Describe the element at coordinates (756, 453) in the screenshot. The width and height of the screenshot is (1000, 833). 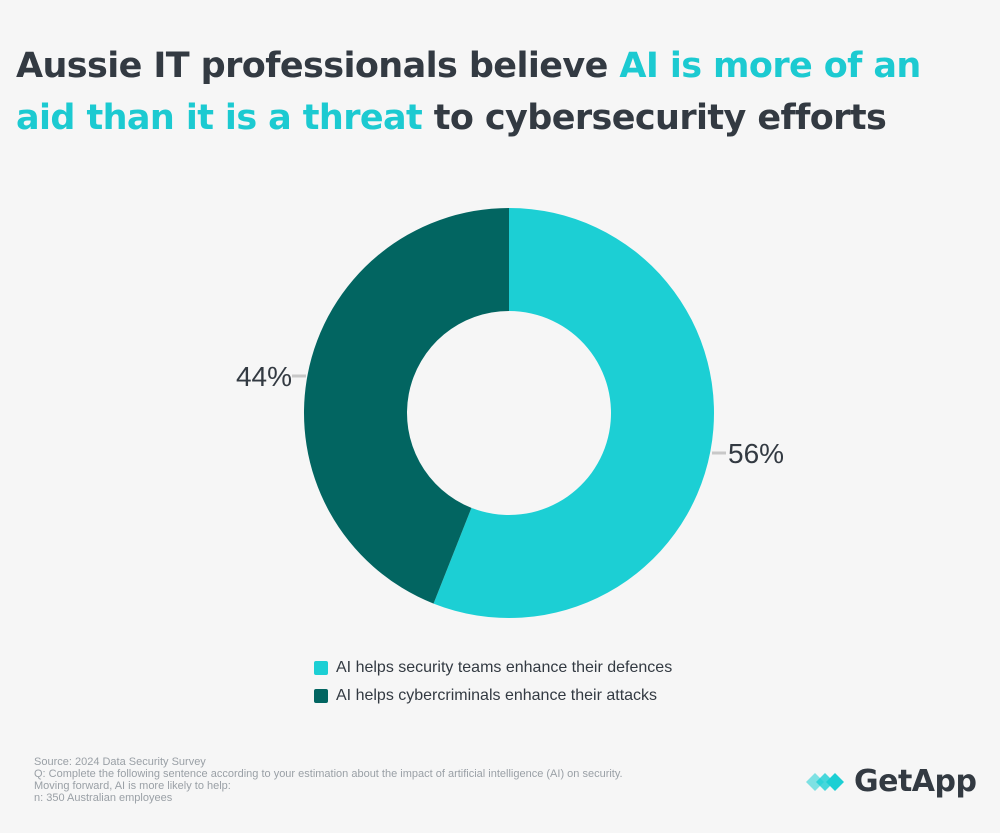
I see `data-label-0: 56%` at that location.